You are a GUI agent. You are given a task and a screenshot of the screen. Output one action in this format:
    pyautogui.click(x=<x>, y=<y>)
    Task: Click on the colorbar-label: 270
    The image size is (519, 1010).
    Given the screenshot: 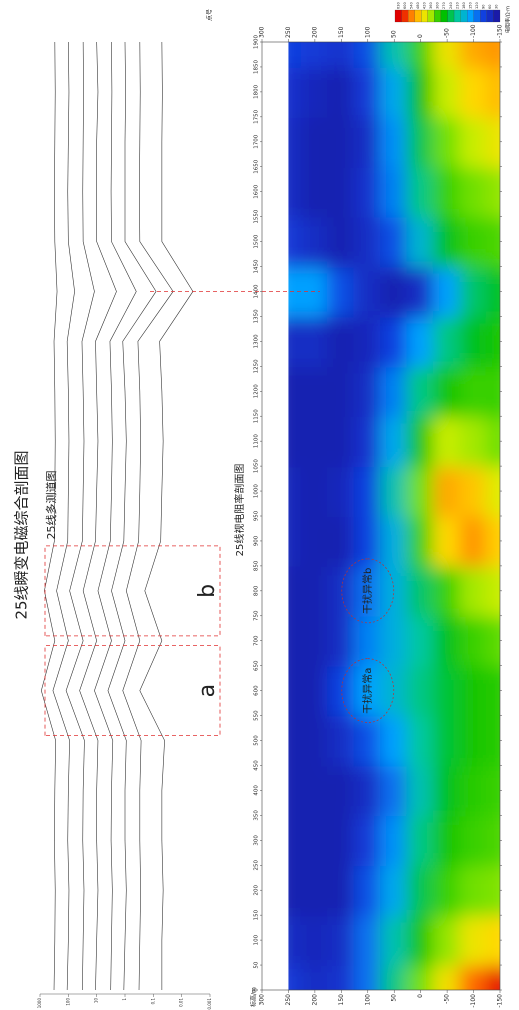 What is the action you would take?
    pyautogui.click(x=444, y=5)
    